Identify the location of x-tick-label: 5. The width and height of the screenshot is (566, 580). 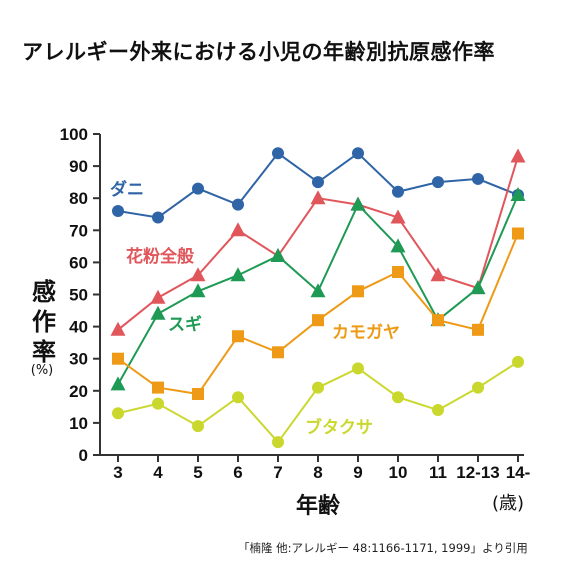
(197, 472).